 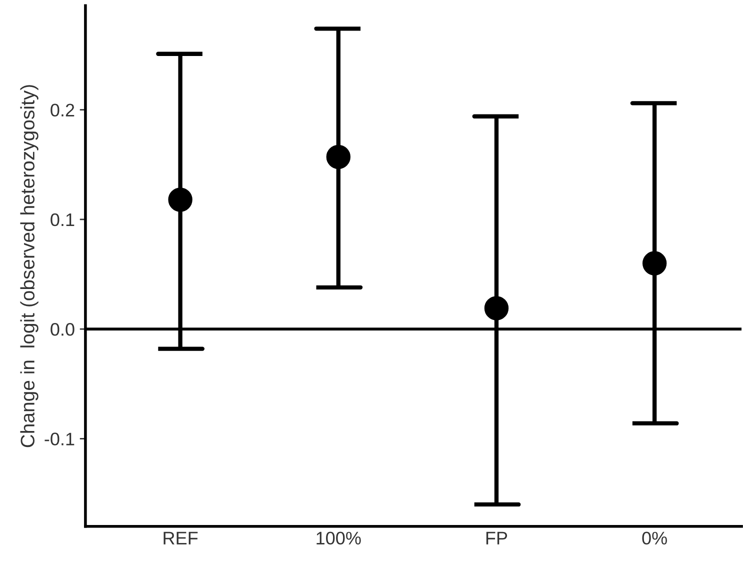 What do you see at coordinates (62, 219) in the screenshot?
I see `y-tick-label: 0.1` at bounding box center [62, 219].